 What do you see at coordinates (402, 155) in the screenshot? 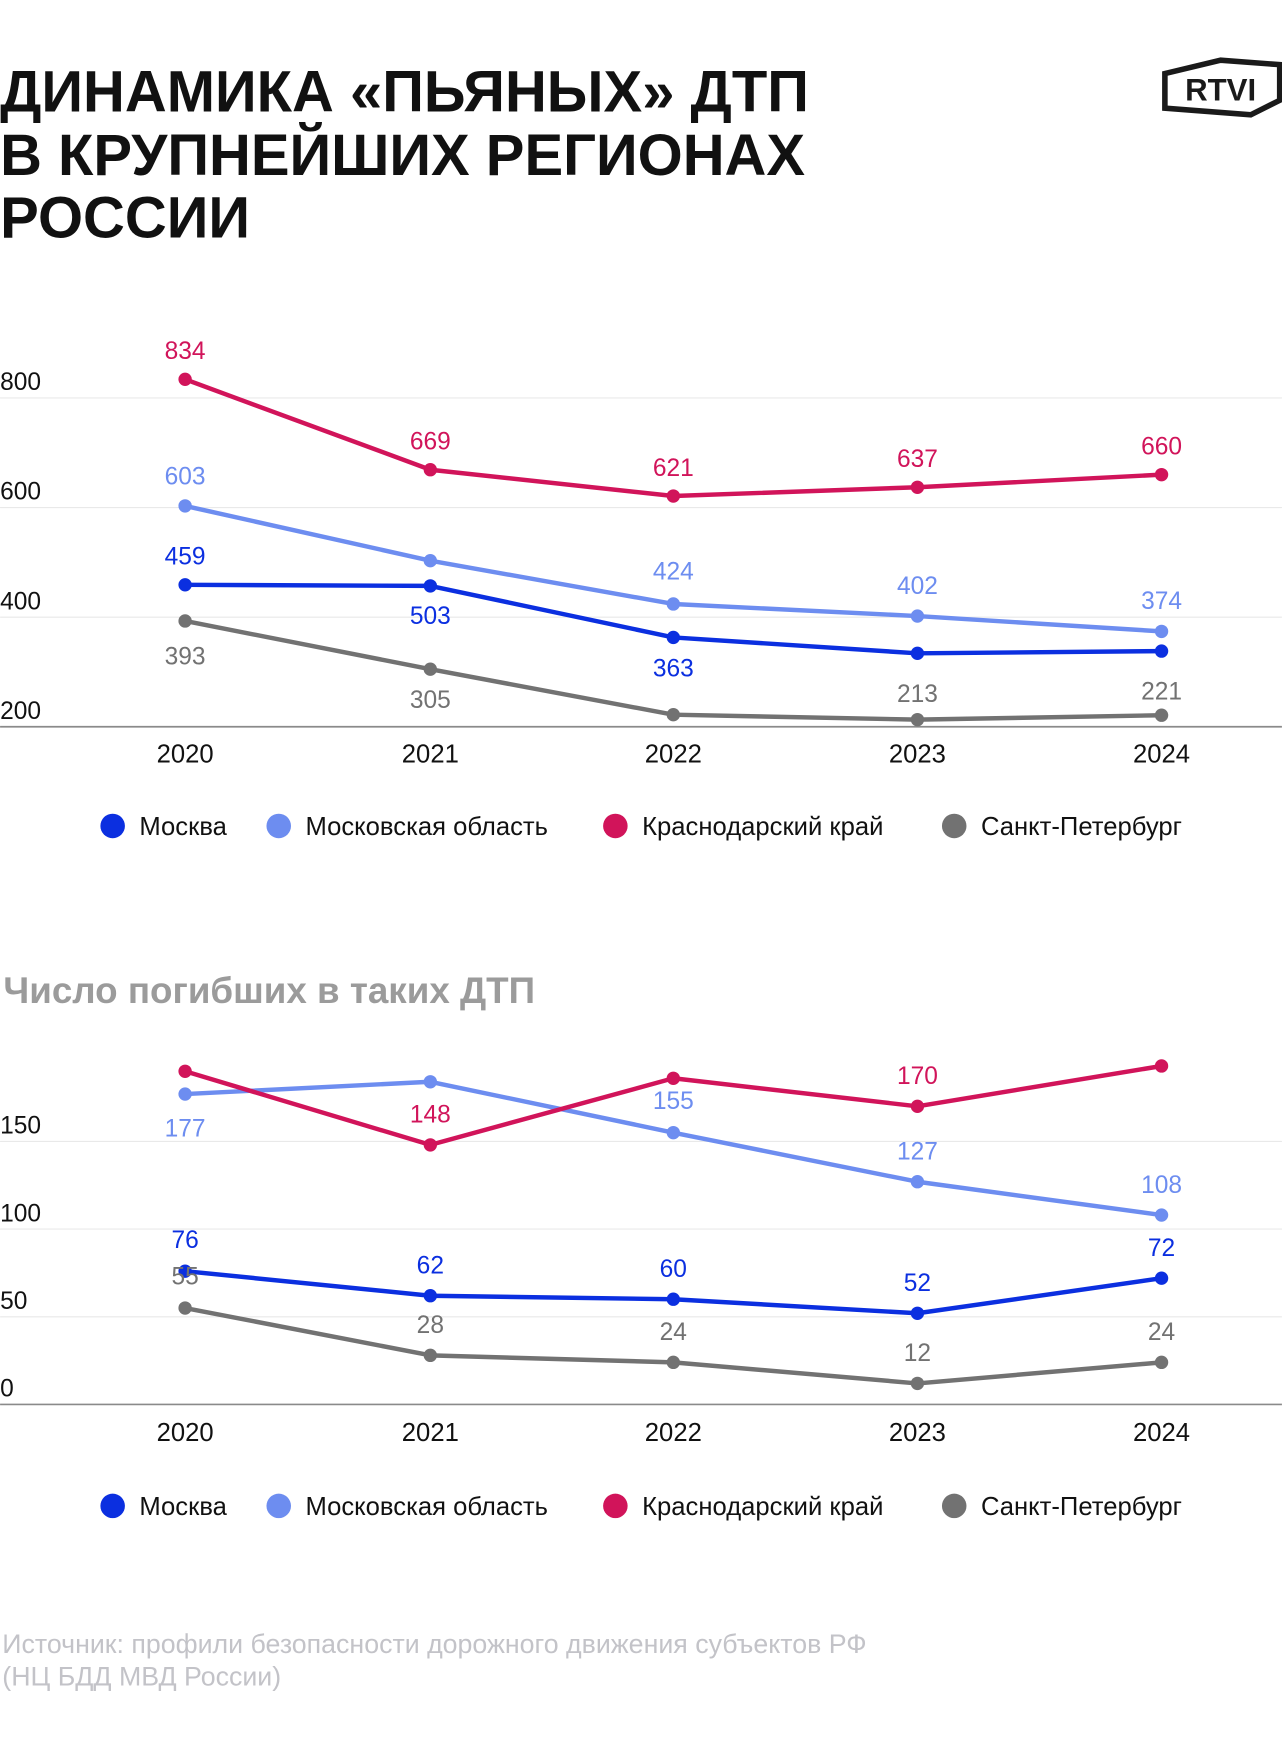
I see `title-line-2: В КРУПНЕЙШИХ РЕГИОНАХ` at bounding box center [402, 155].